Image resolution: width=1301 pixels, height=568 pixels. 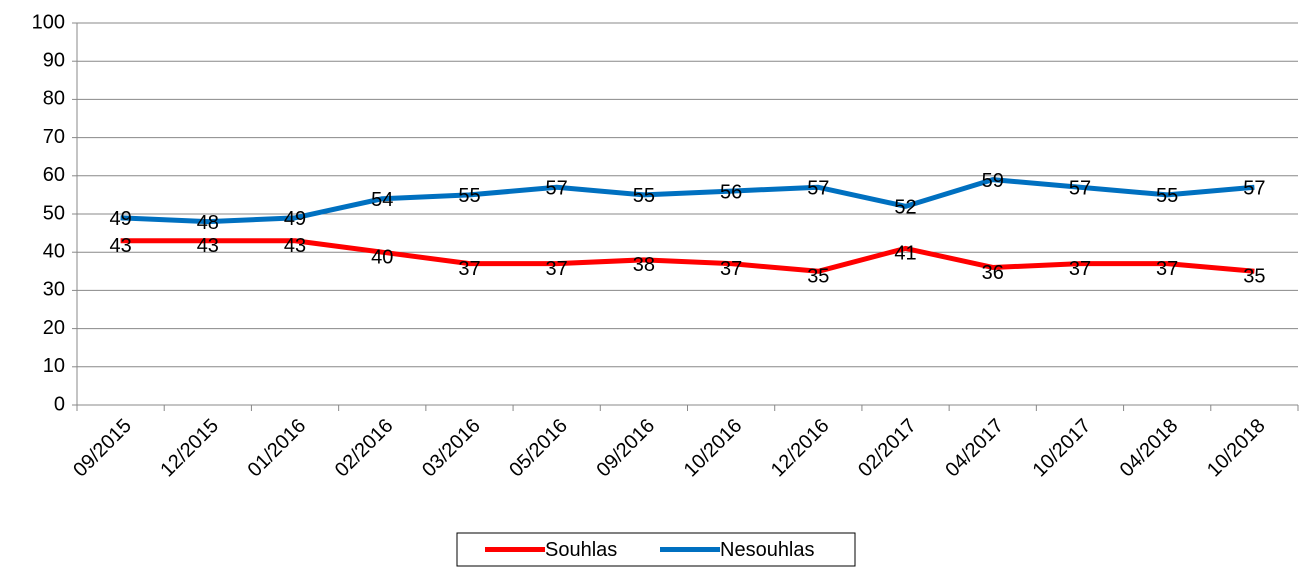 What do you see at coordinates (54, 290) in the screenshot?
I see `y-tick-label: 30` at bounding box center [54, 290].